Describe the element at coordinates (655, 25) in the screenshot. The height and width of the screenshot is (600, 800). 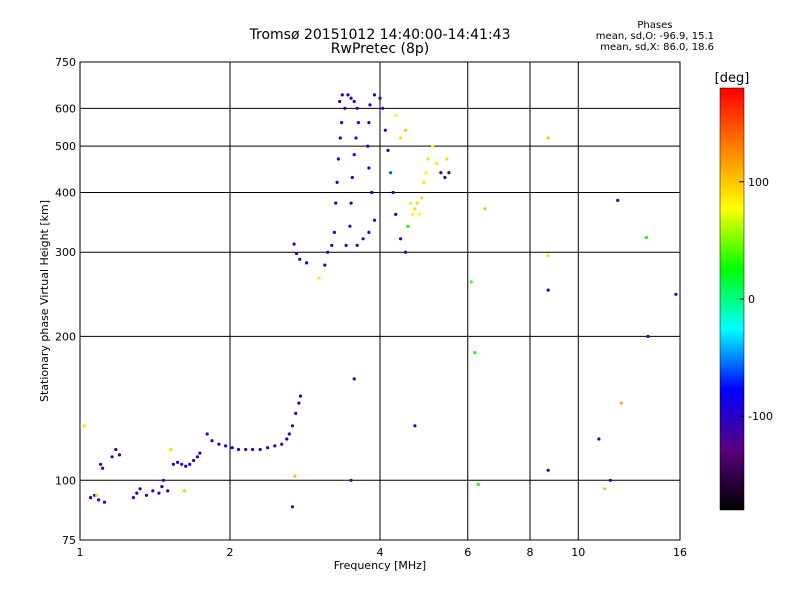
I see `phase-stats-title: Phases` at that location.